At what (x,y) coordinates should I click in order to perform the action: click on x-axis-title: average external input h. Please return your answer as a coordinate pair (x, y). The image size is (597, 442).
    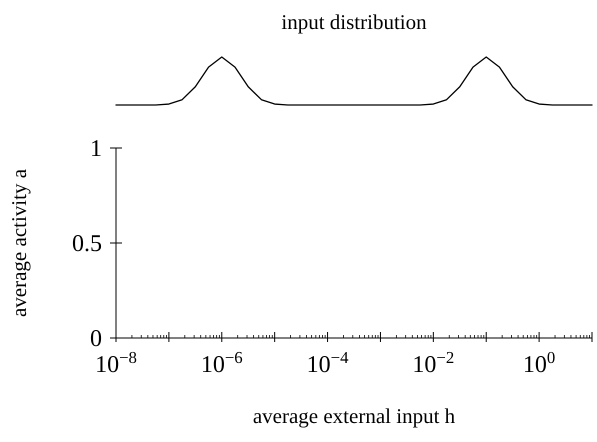
    Looking at the image, I should click on (354, 416).